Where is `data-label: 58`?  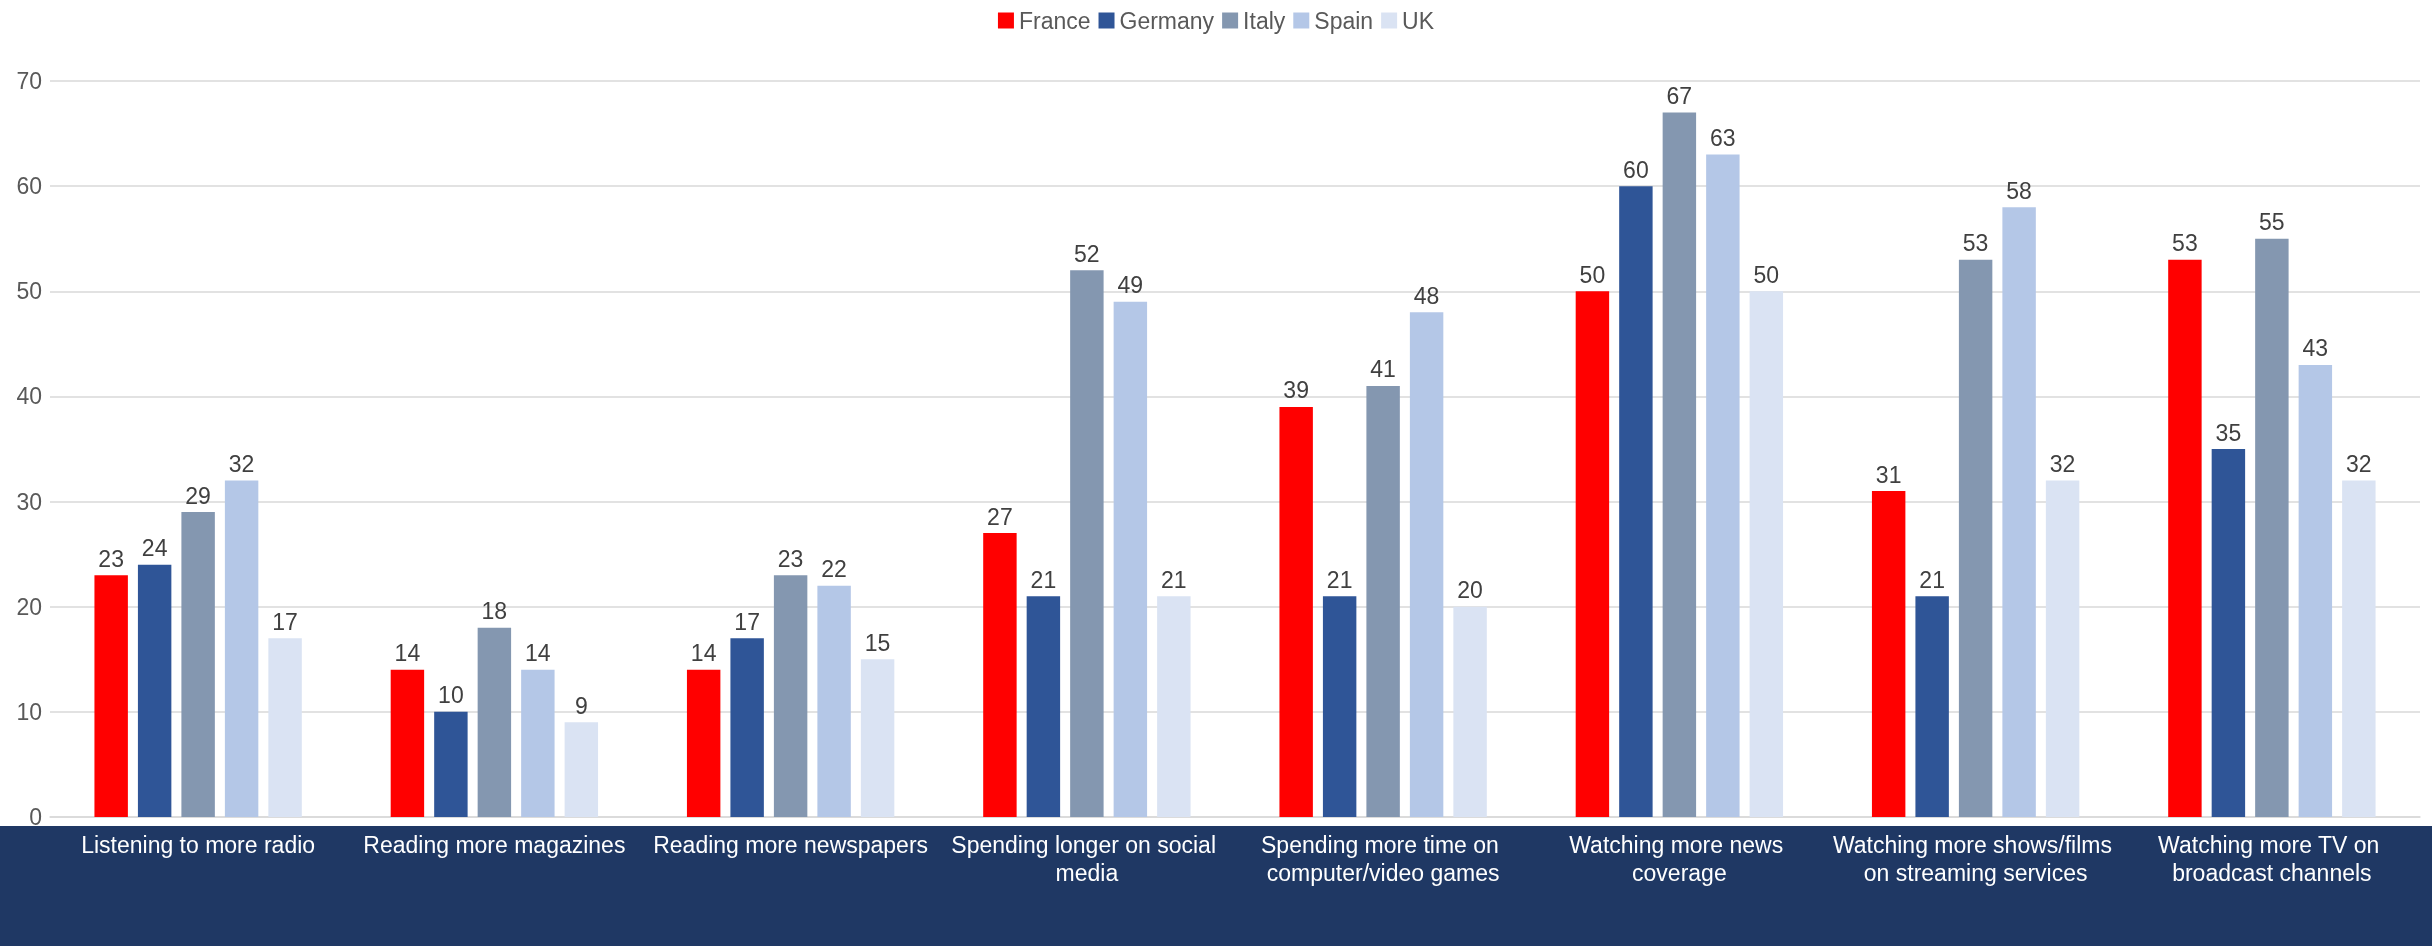
data-label: 58 is located at coordinates (2019, 190).